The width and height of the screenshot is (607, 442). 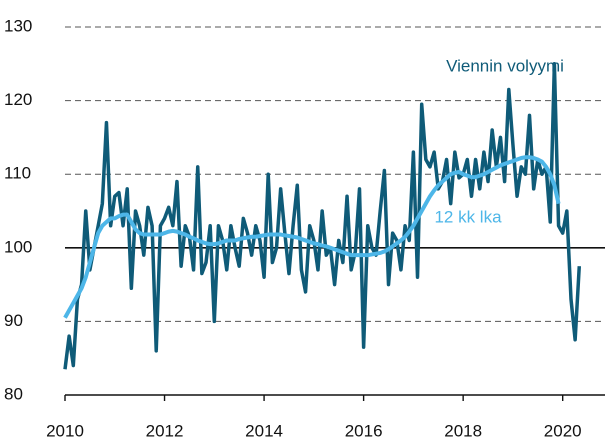 I want to click on y-tick-label: 130, so click(x=18, y=25).